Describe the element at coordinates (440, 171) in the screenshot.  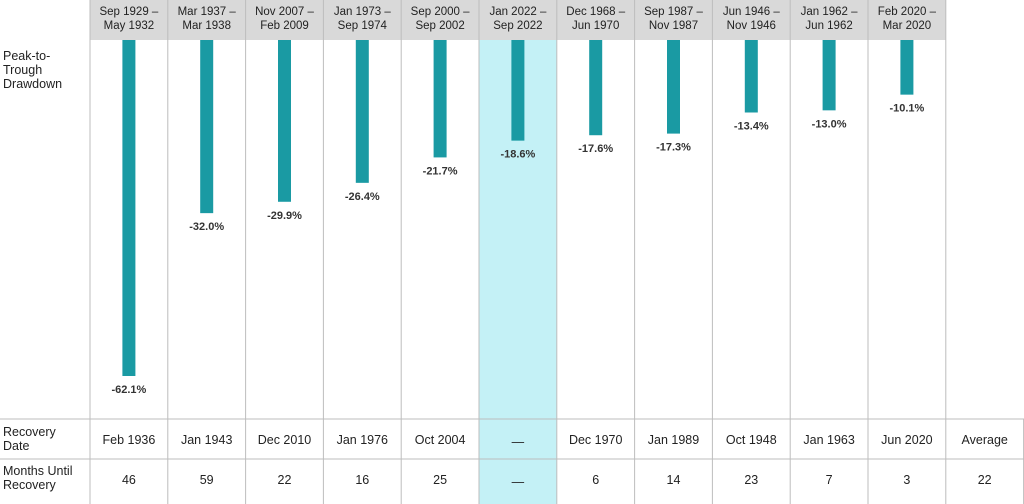
I see `bar-value-label: -21.7%` at that location.